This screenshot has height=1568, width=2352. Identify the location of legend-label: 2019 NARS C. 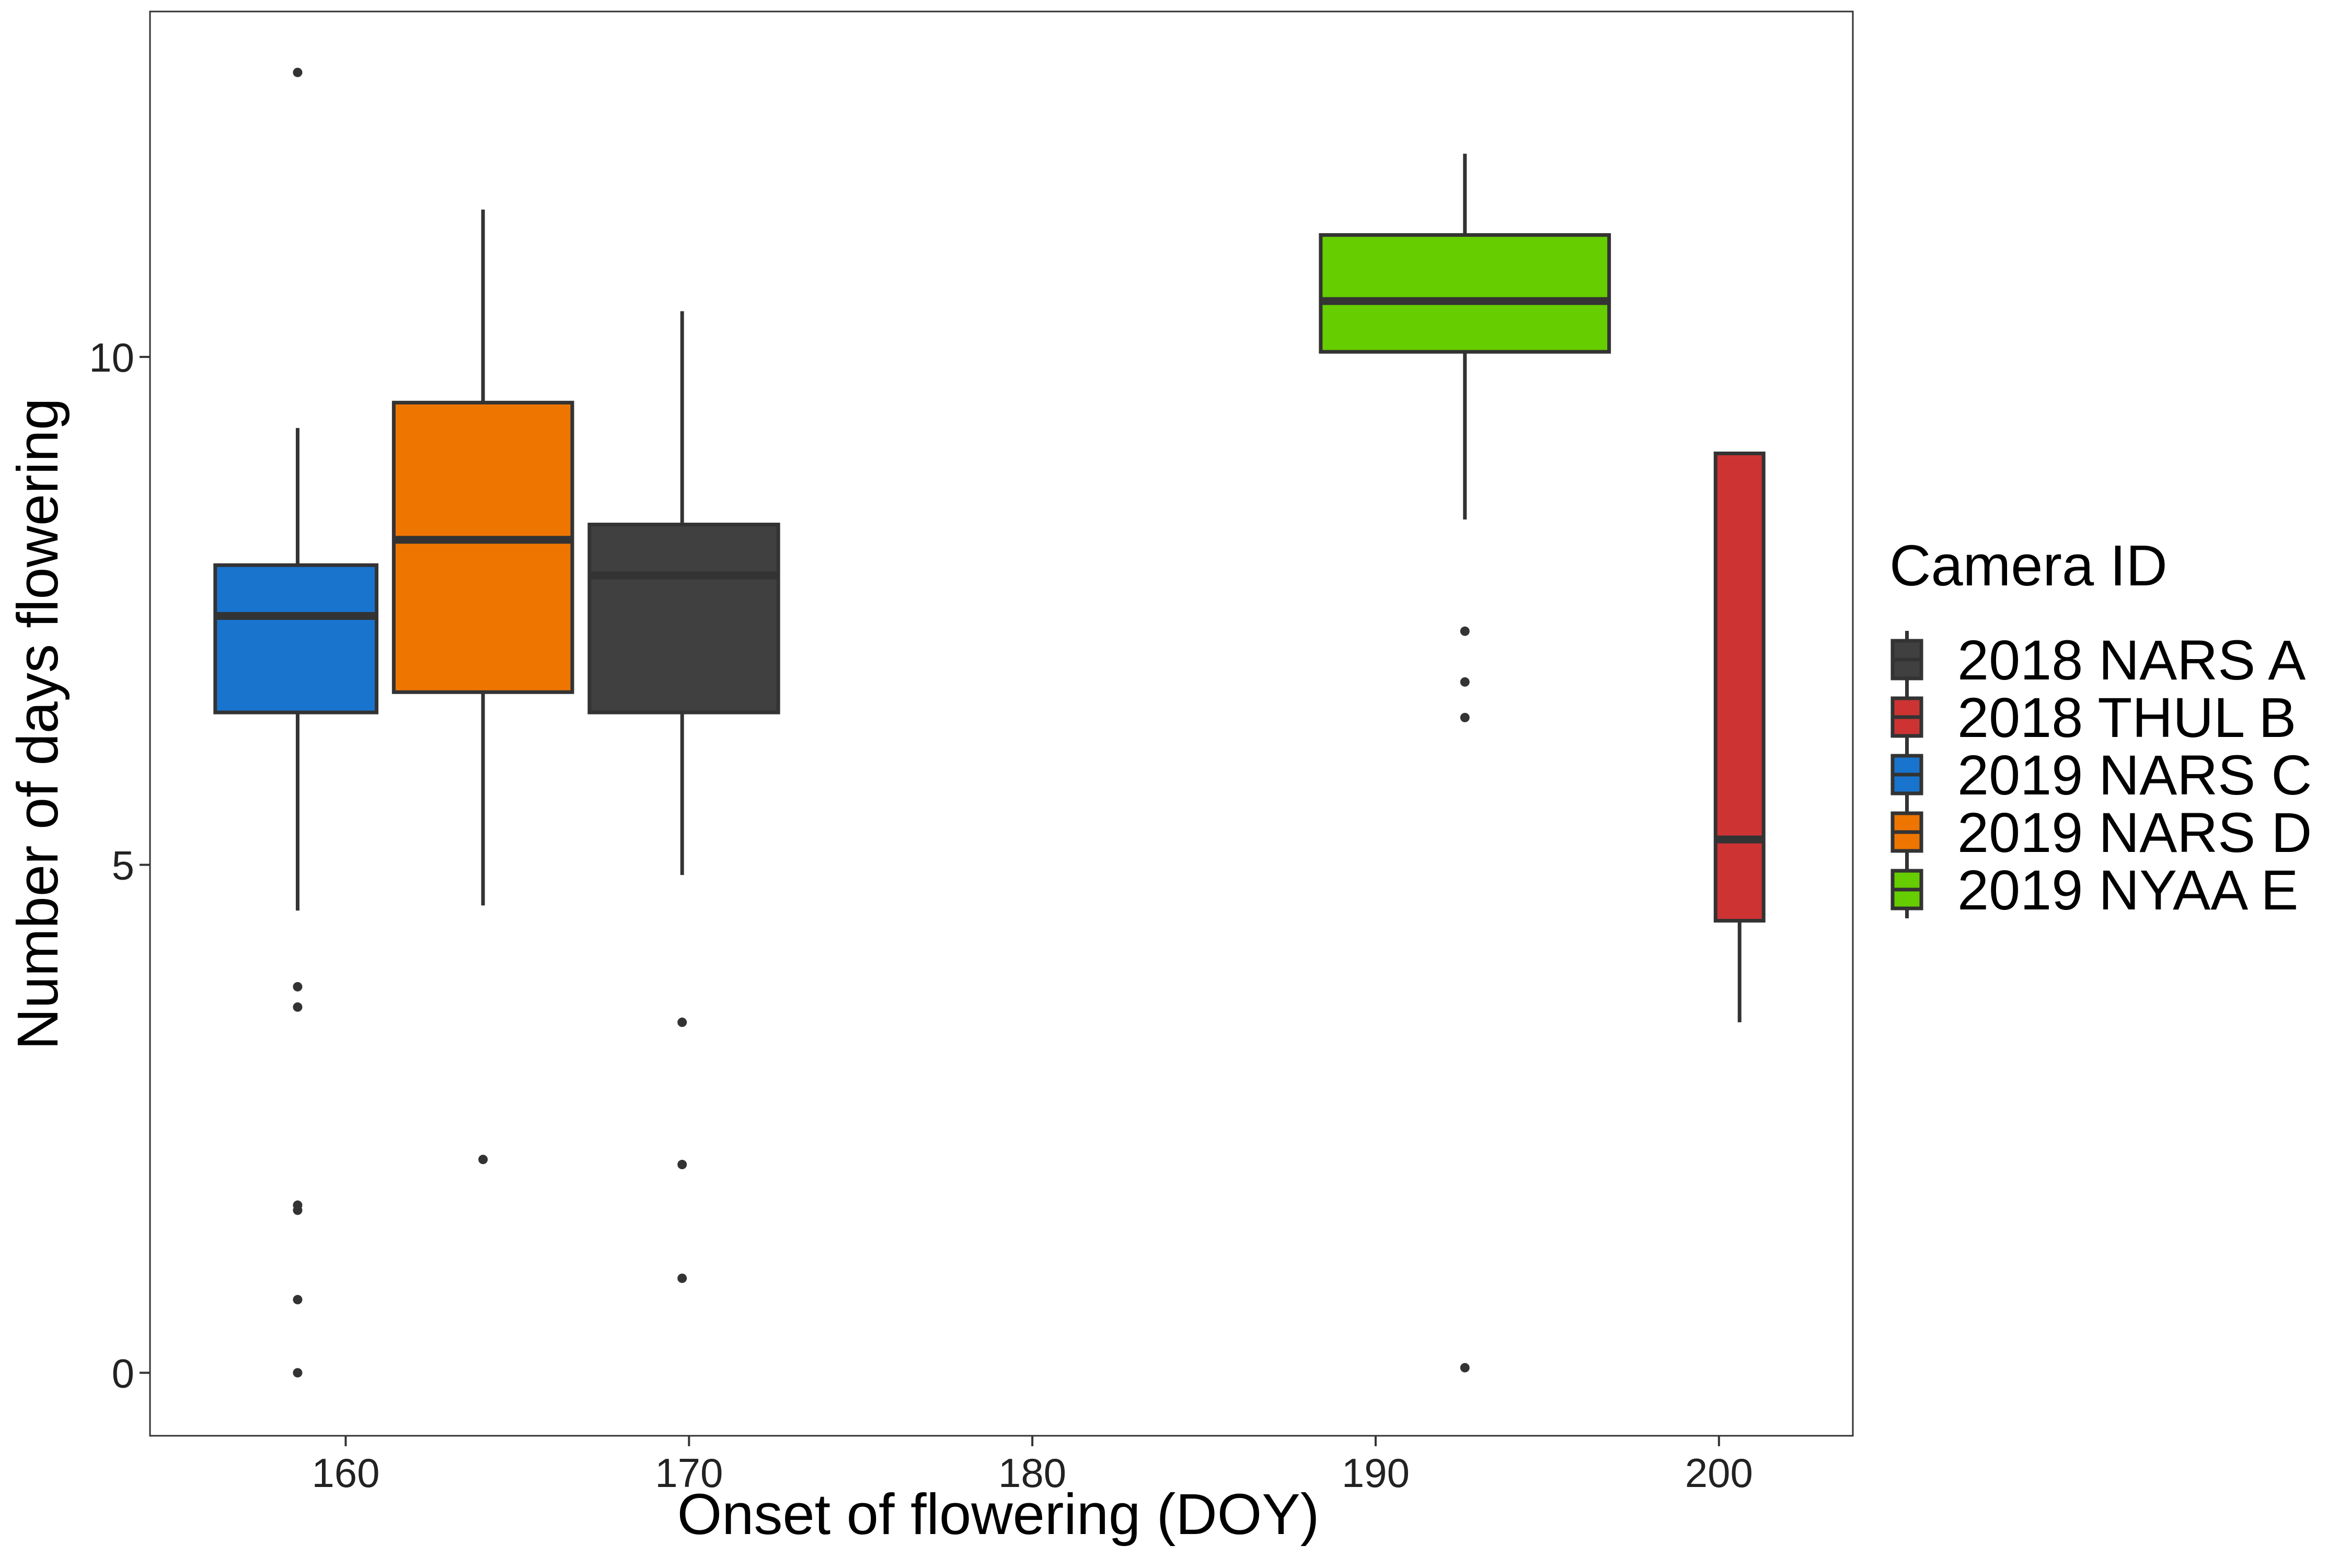
(2134, 774).